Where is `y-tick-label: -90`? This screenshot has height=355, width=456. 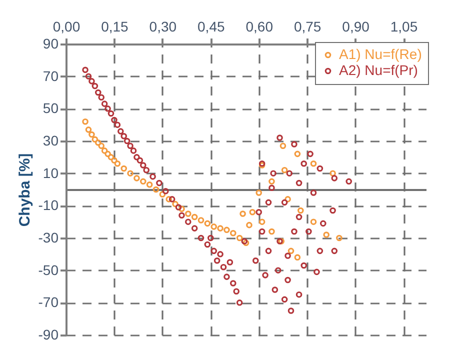 y-tick-label: -90 is located at coordinates (48, 334).